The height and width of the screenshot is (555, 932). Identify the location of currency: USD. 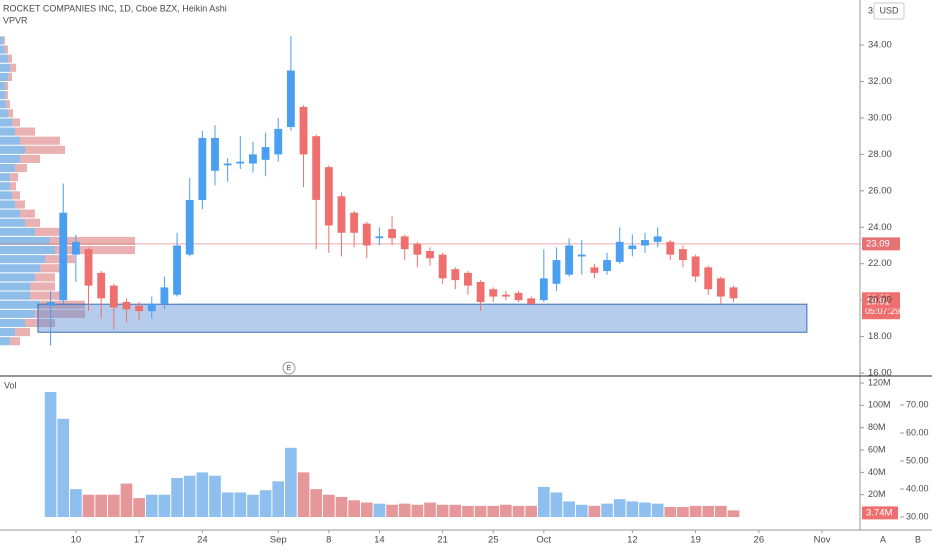
(889, 10).